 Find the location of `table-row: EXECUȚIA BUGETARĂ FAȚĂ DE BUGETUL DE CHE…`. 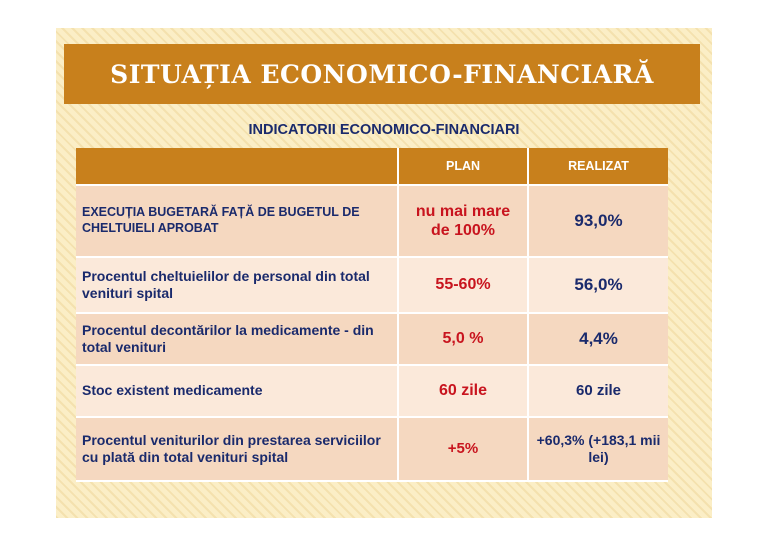

table-row: EXECUȚIA BUGETARĂ FAȚĂ DE BUGETUL DE CHE… is located at coordinates (372, 221).